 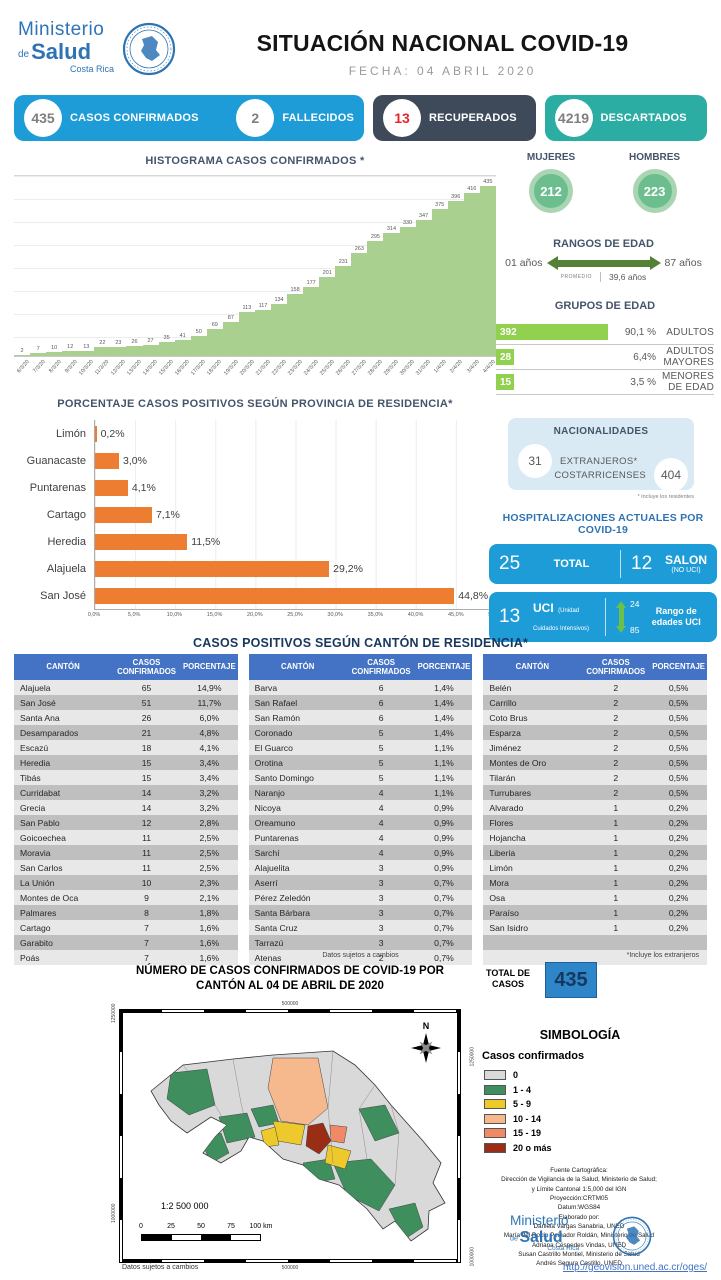 What do you see at coordinates (381, 882) in the screenshot?
I see `canton-cases: 3` at bounding box center [381, 882].